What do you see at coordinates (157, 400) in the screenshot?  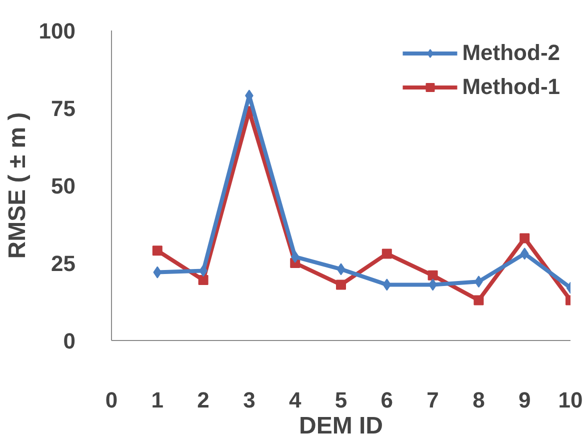 I see `x-tick-label: 1` at bounding box center [157, 400].